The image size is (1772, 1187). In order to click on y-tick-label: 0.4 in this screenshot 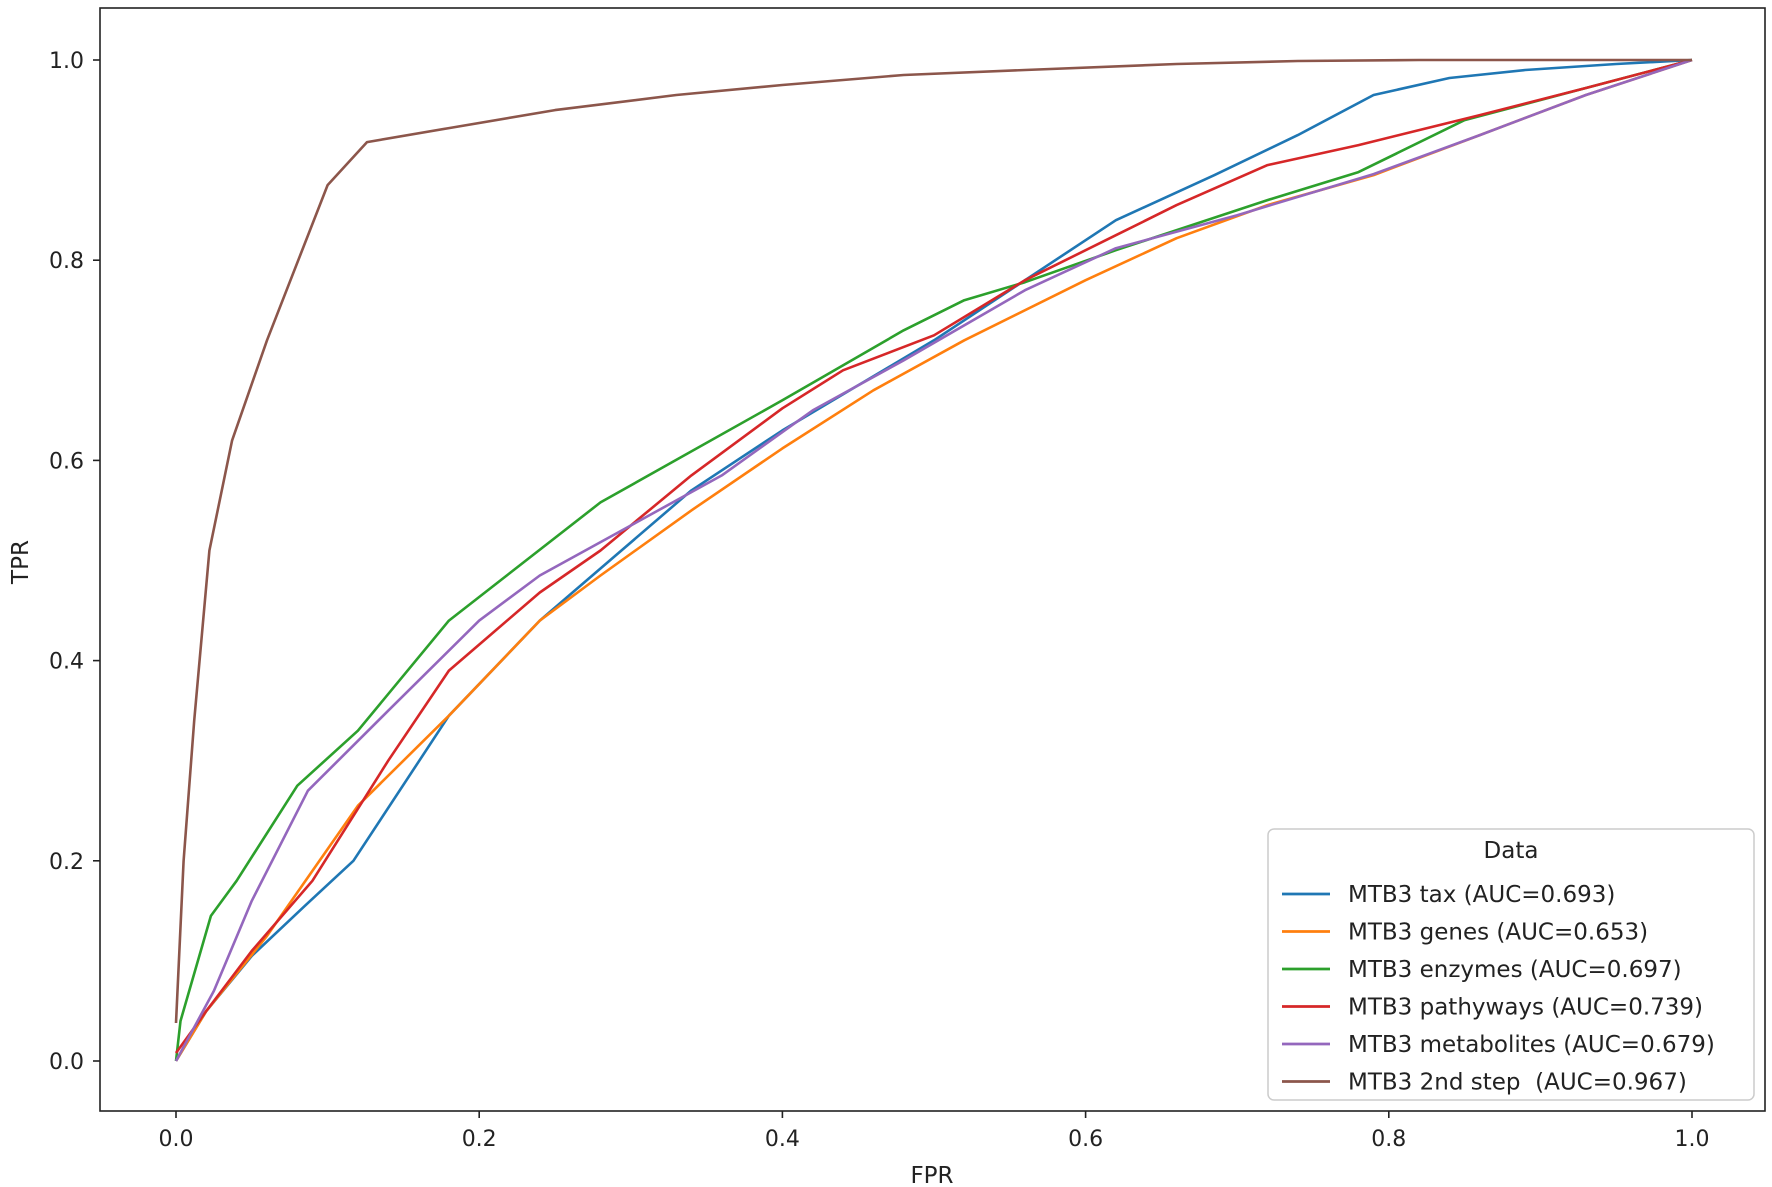, I will do `click(66, 662)`.